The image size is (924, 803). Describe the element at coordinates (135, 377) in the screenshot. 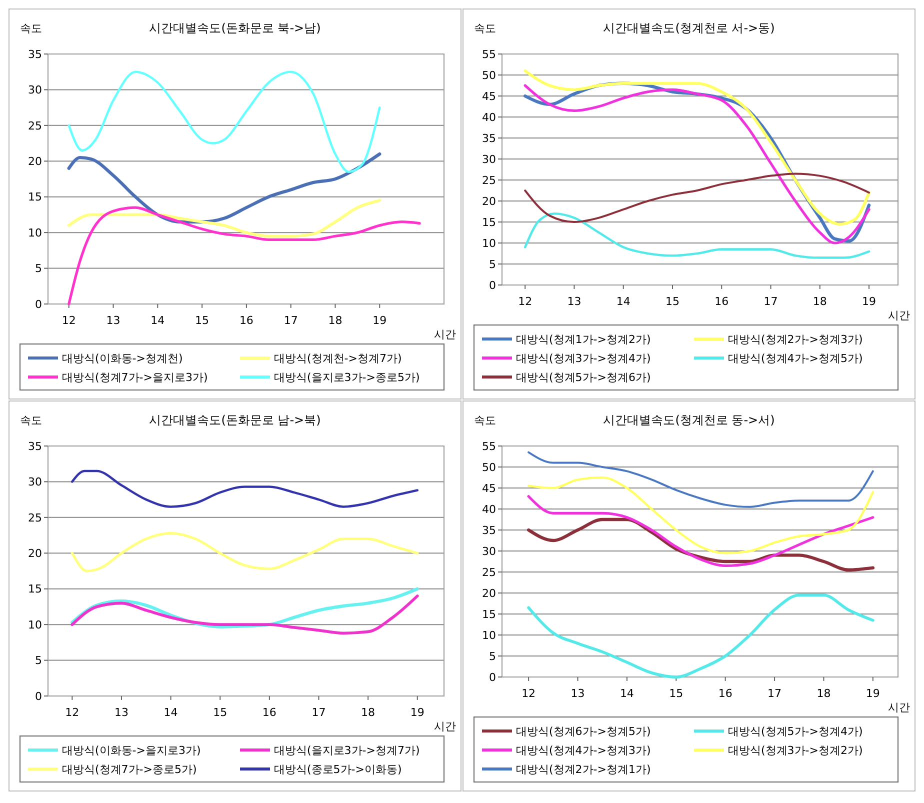

I see `legend-label: 대방식(청계7가->을지로3가)` at that location.